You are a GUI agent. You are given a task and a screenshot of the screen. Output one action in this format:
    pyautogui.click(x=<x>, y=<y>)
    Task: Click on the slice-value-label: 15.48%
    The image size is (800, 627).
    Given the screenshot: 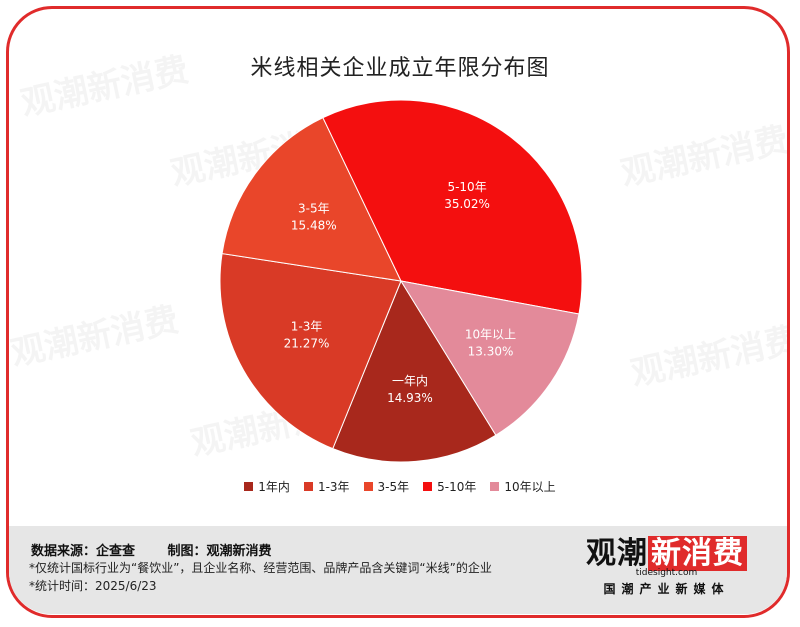 What is the action you would take?
    pyautogui.click(x=314, y=225)
    